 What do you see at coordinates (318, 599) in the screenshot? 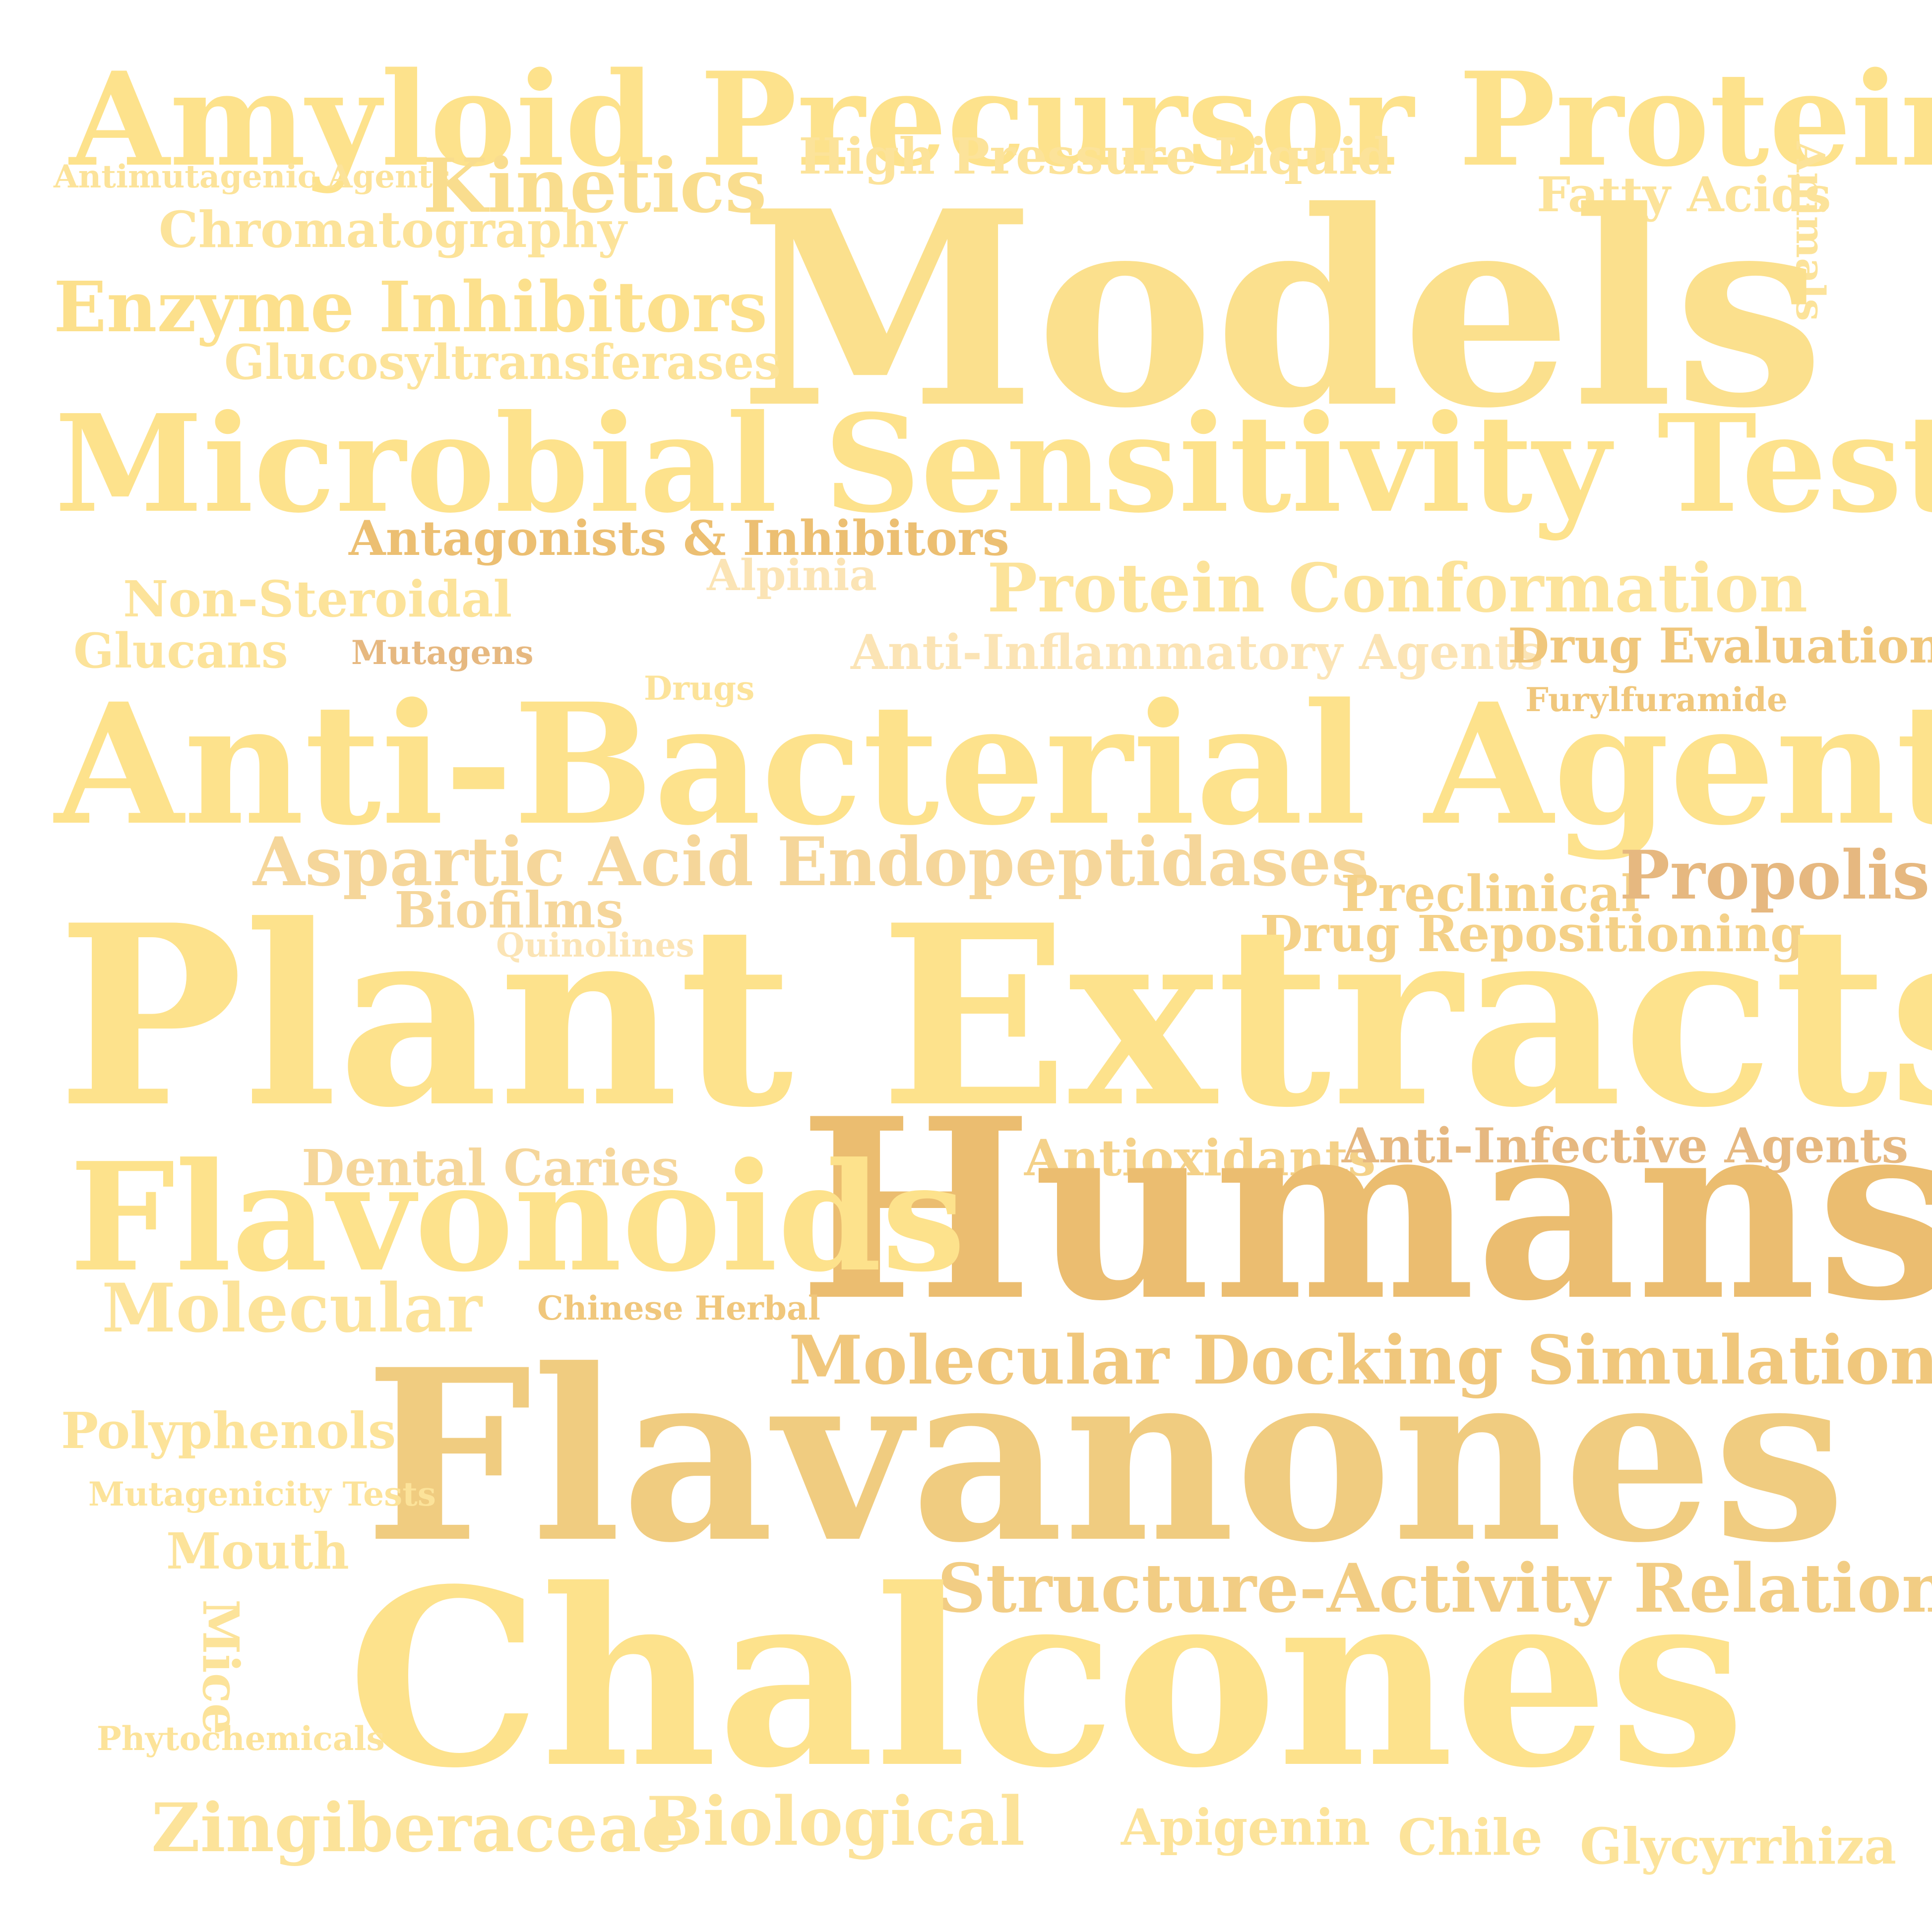
I see `word-non-steroidal: Non-Steroidal` at bounding box center [318, 599].